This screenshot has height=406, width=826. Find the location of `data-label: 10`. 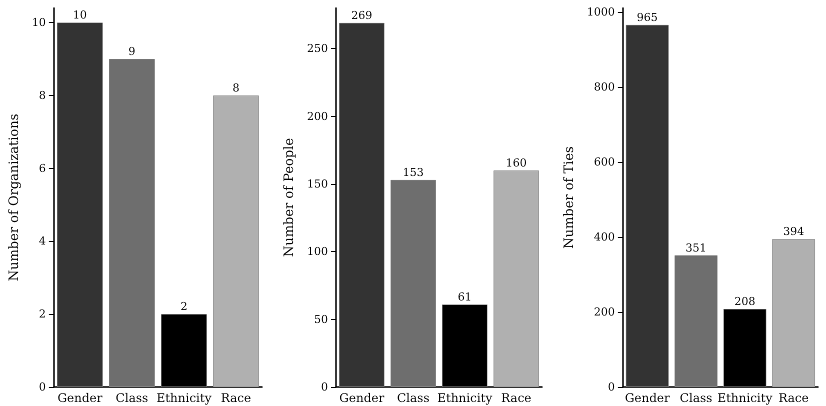

data-label: 10 is located at coordinates (79, 15).